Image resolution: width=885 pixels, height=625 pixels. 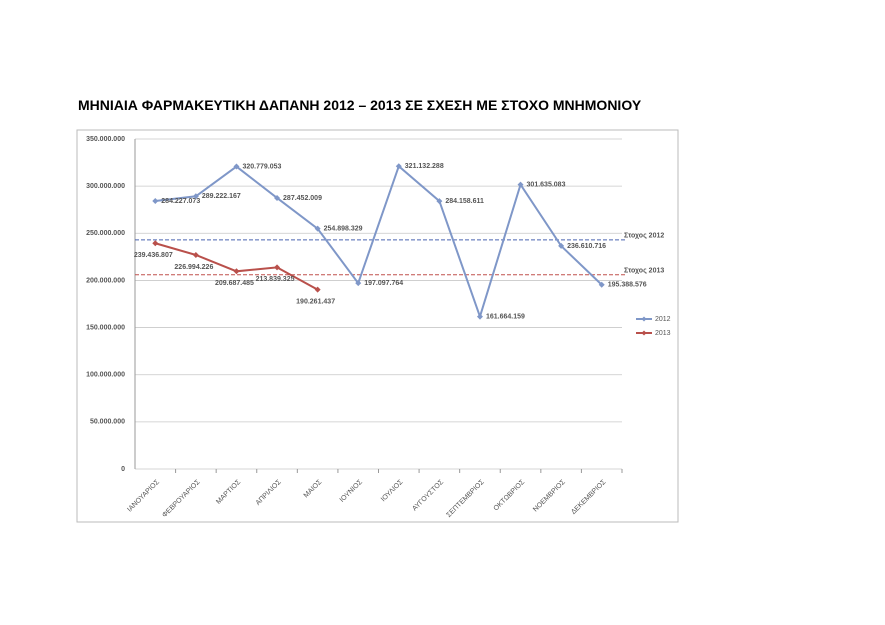 What do you see at coordinates (234, 283) in the screenshot?
I see `data-label: 209.687.485` at bounding box center [234, 283].